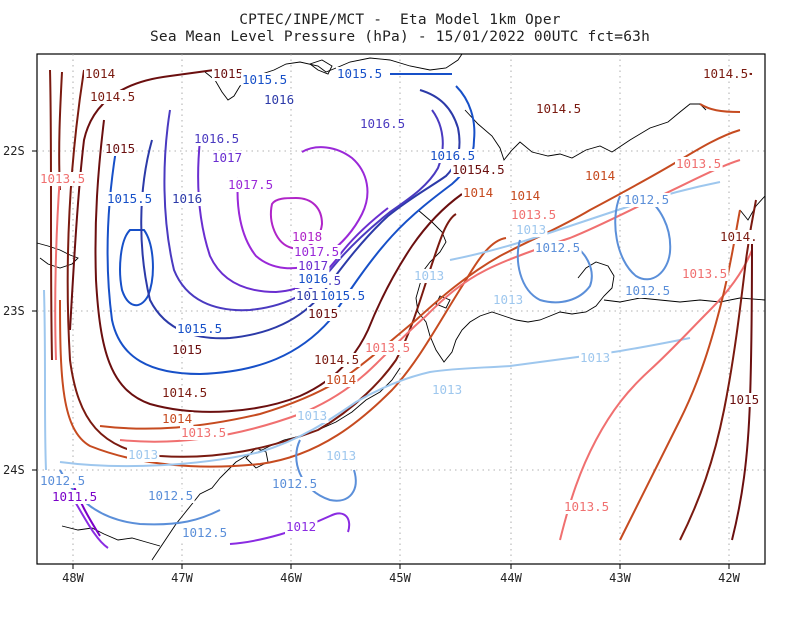  I want to click on x-tick-label: 42W, so click(729, 578).